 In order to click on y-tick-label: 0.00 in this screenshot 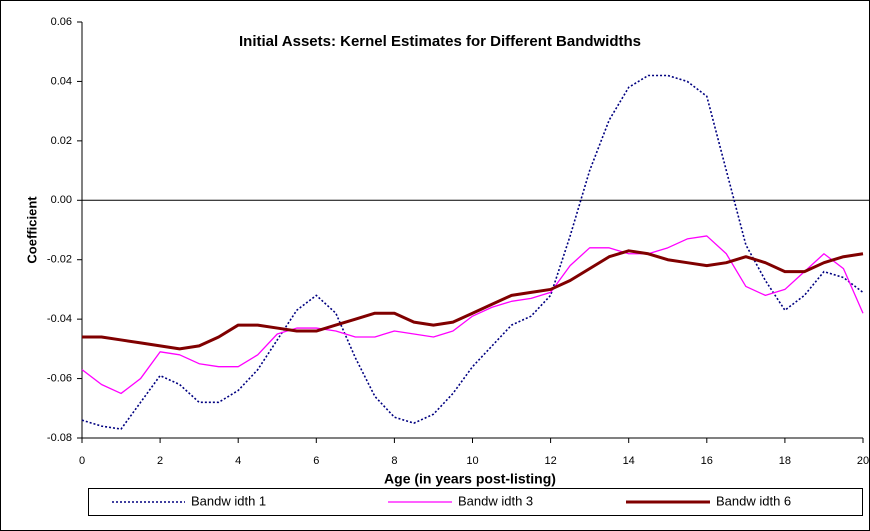, I will do `click(61, 200)`.